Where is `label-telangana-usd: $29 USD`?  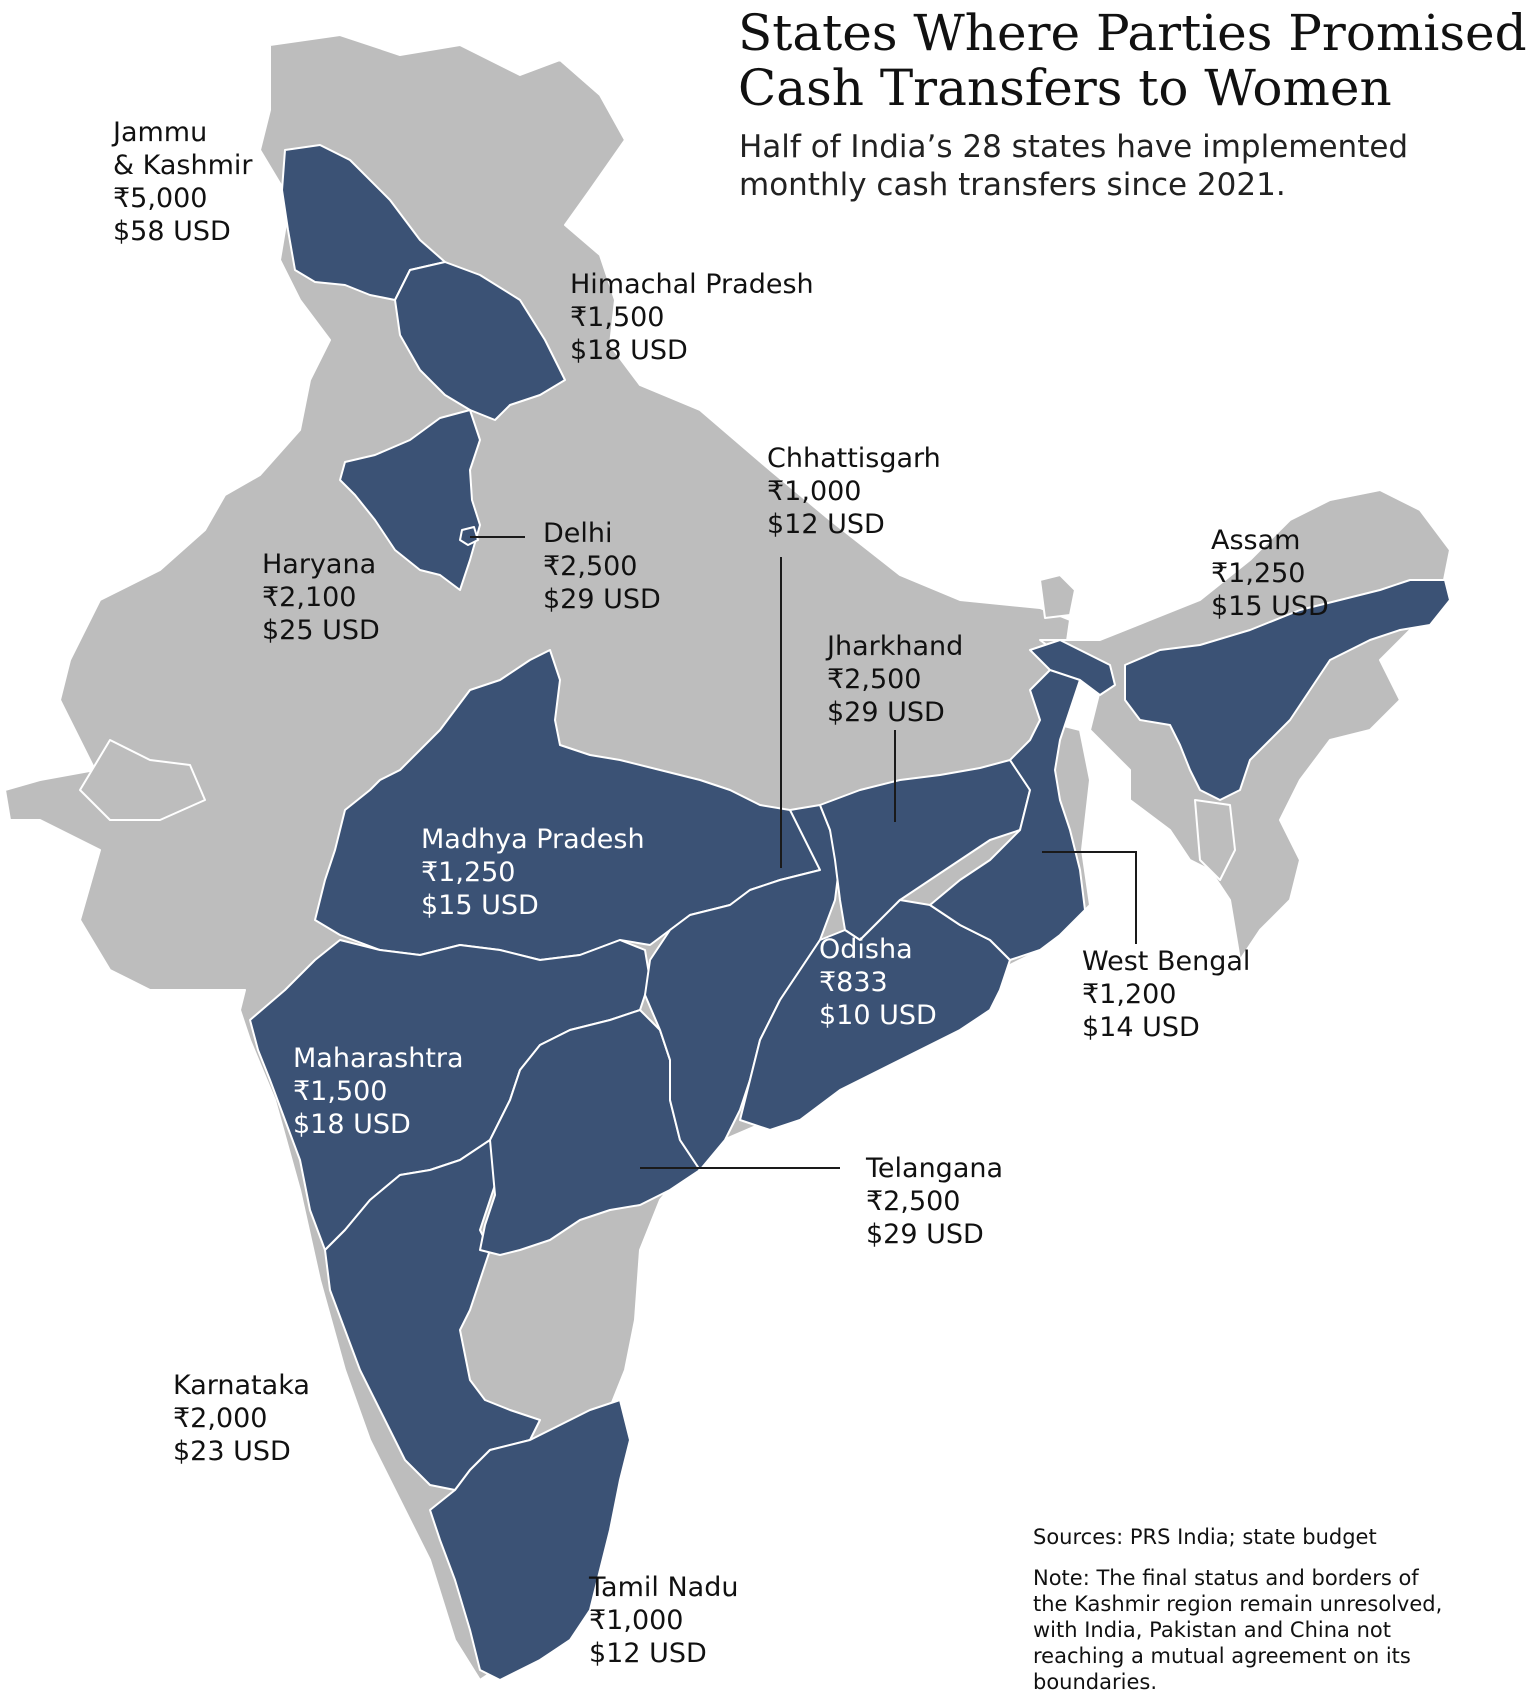
label-telangana-usd: $29 USD is located at coordinates (925, 1234).